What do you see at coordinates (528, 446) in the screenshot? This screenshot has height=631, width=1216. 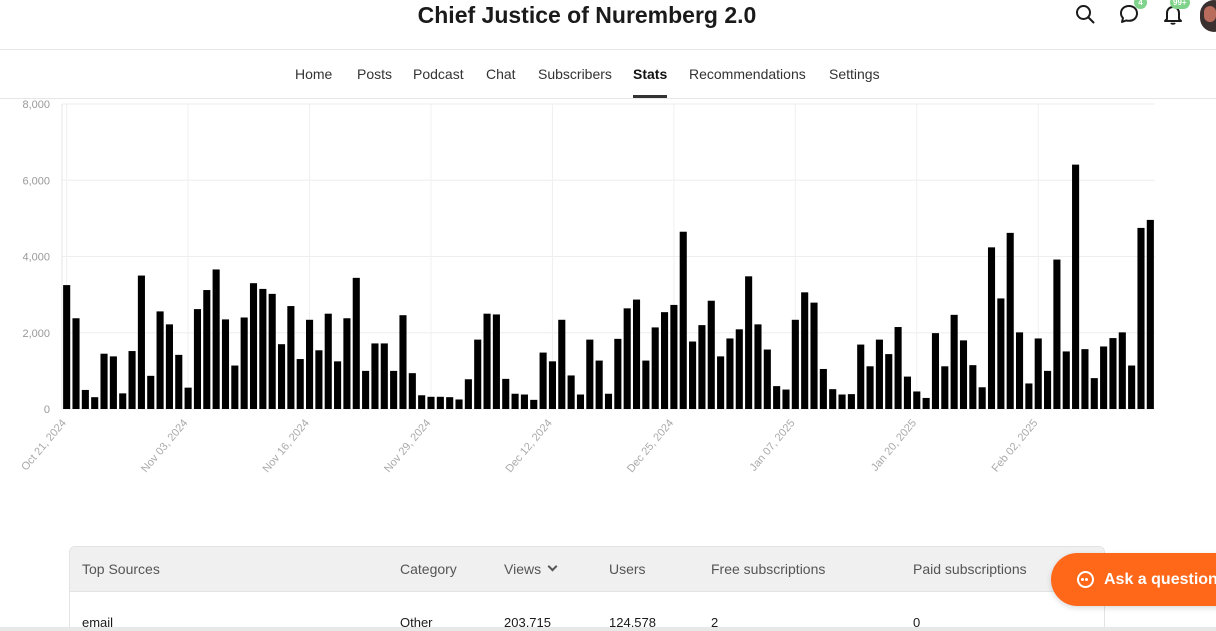 I see `x-tick-label: Dec 12, 2024` at bounding box center [528, 446].